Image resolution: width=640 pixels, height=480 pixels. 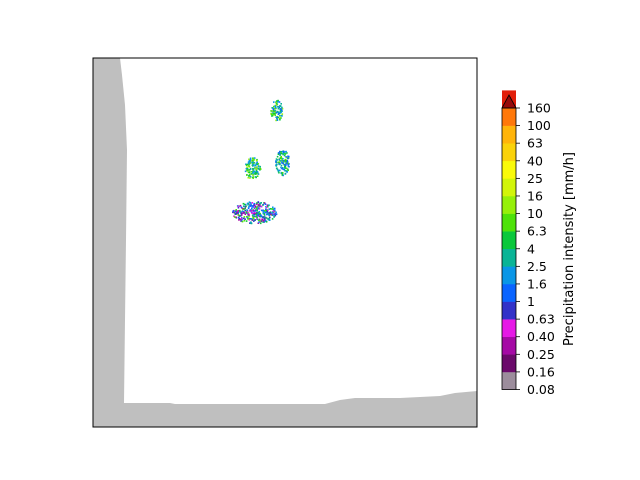 I want to click on colorbar-tick-label: 100, so click(x=539, y=125).